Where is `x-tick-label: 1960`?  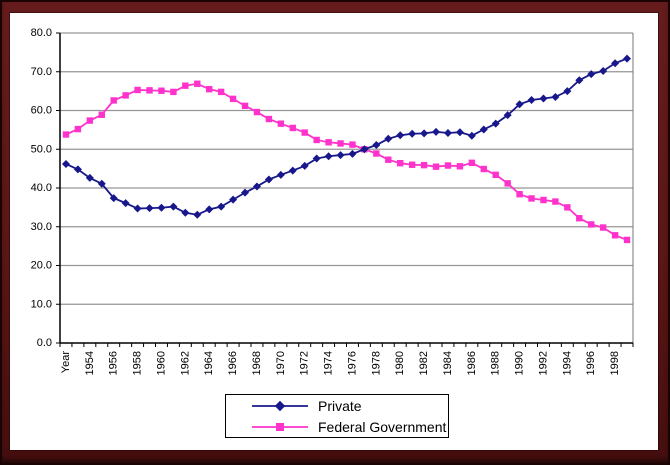
x-tick-label: 1960 is located at coordinates (161, 363).